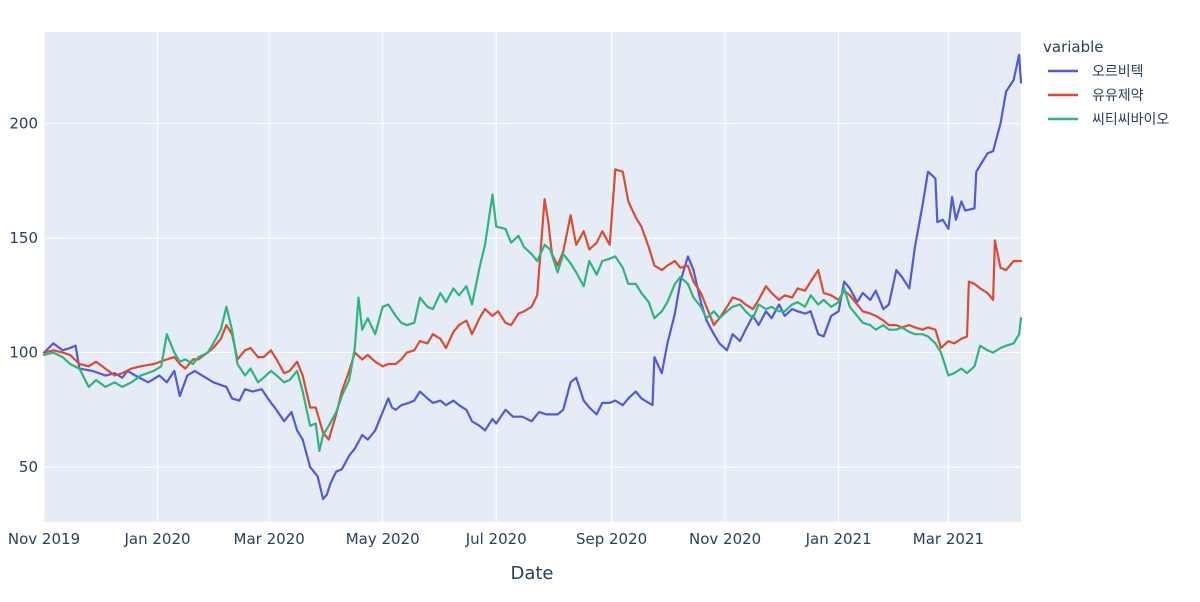 Image resolution: width=1200 pixels, height=602 pixels. Describe the element at coordinates (23, 124) in the screenshot. I see `y-tick-label: 200` at that location.